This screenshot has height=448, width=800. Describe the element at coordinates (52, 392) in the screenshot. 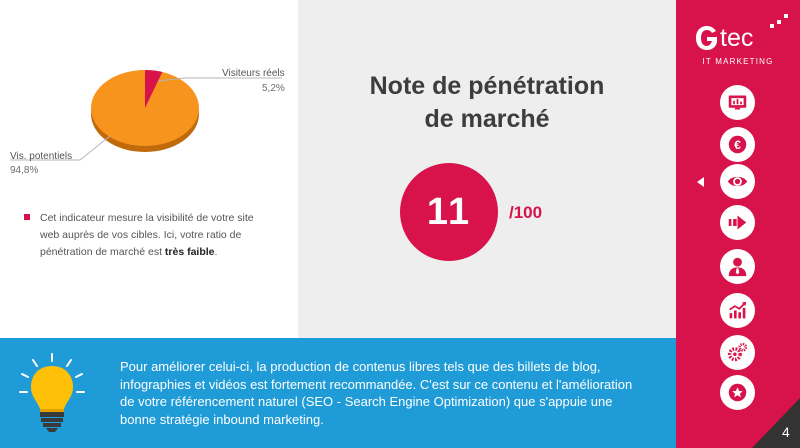

I see `lightbulb-icon` at that location.